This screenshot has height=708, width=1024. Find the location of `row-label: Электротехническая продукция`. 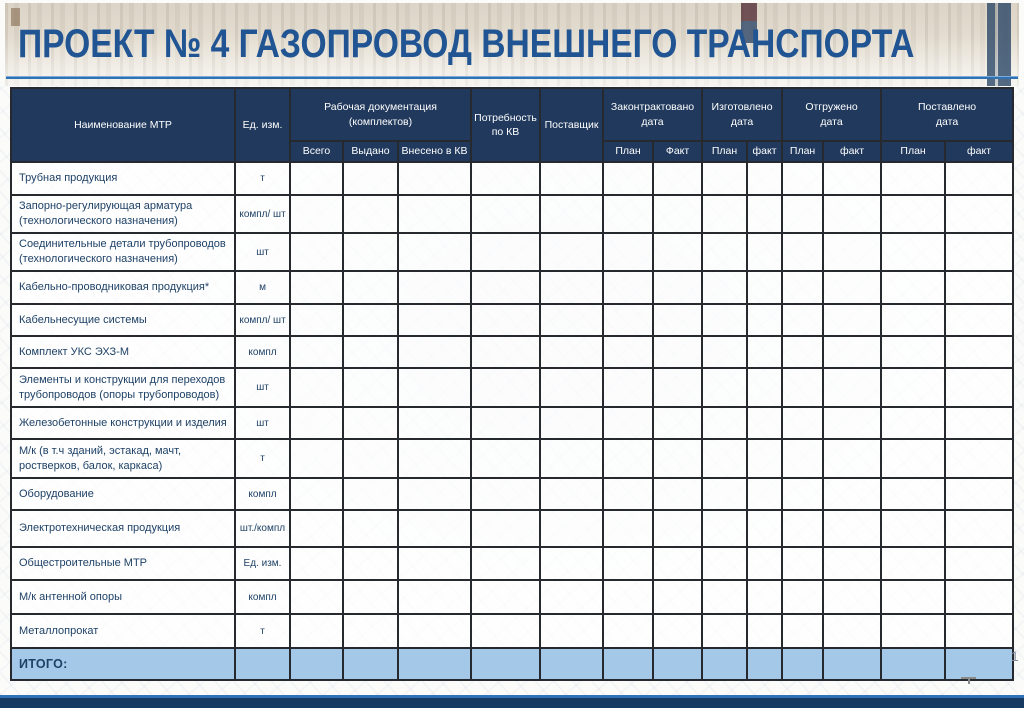

row-label: Электротехническая продукция is located at coordinates (123, 528).